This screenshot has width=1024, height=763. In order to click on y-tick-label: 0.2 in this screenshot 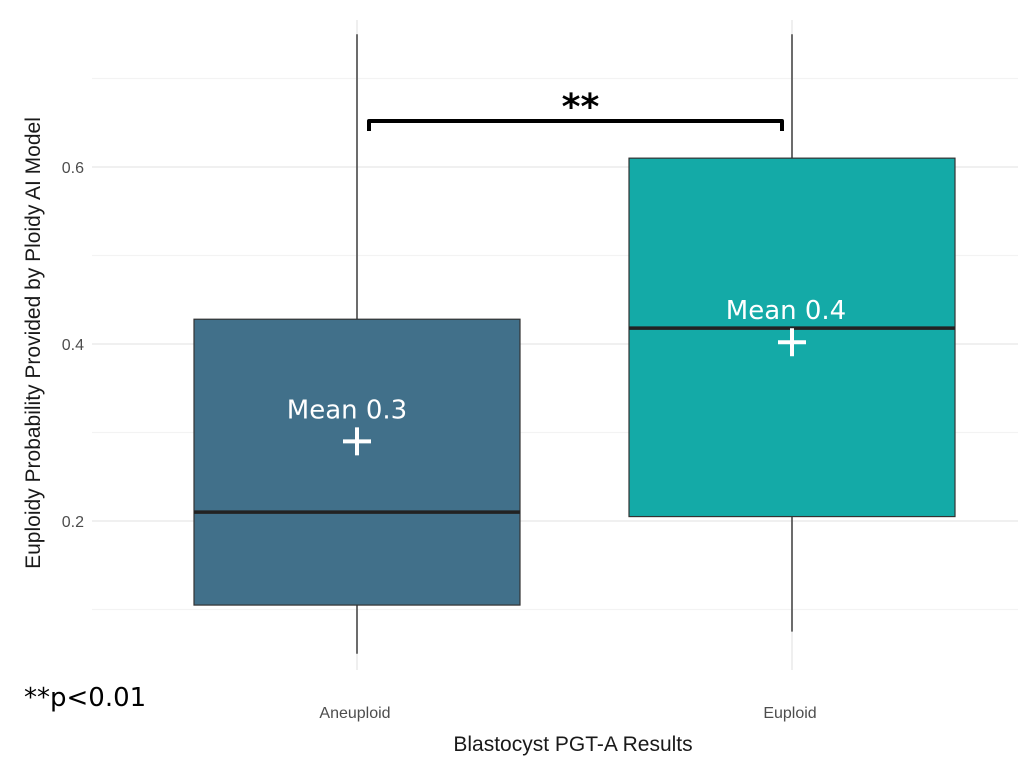, I will do `click(73, 522)`.